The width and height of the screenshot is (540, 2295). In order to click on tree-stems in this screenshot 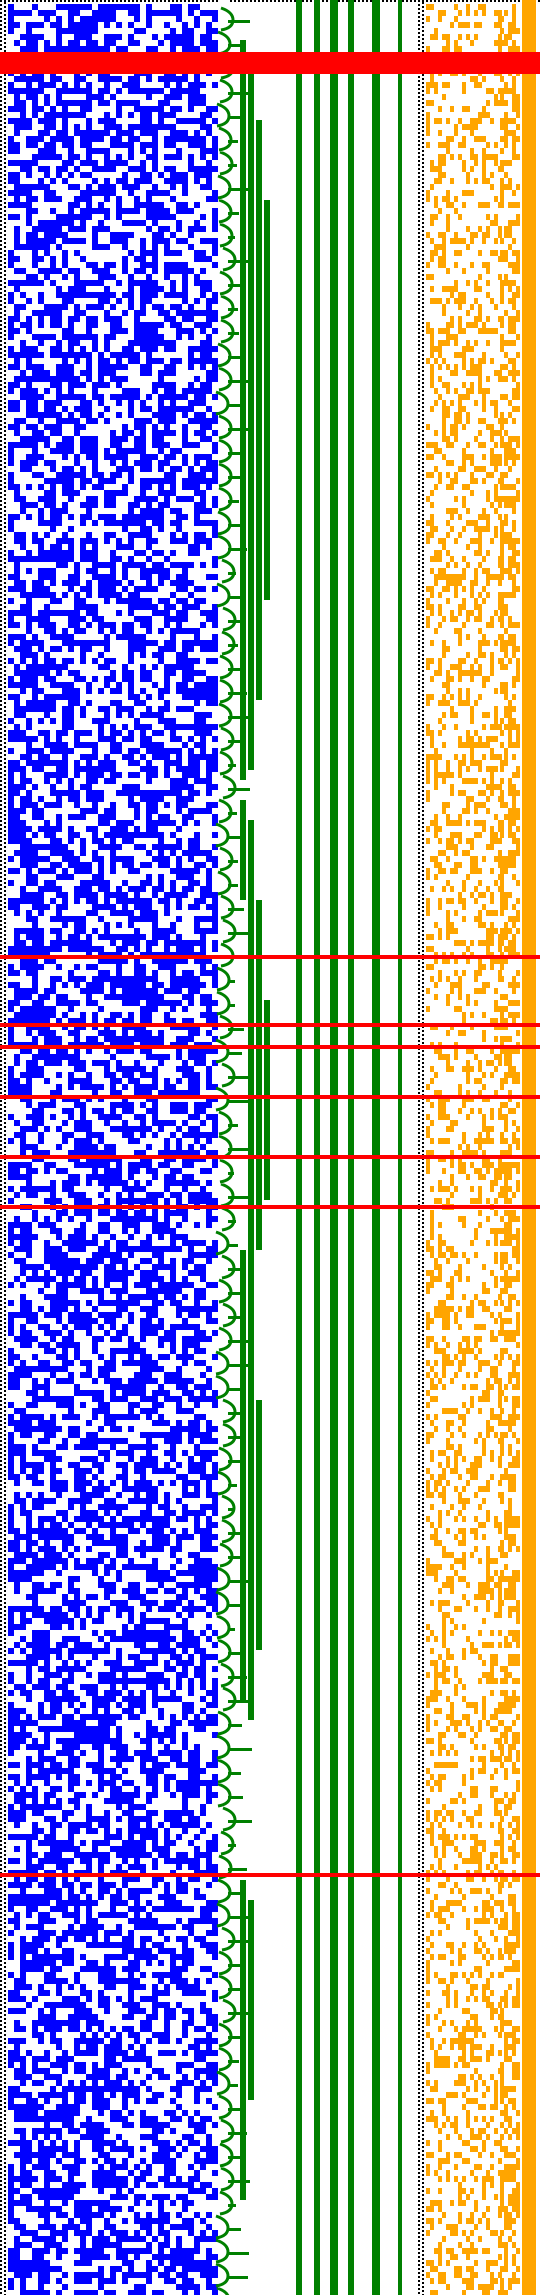, I will do `click(255, 1120)`.